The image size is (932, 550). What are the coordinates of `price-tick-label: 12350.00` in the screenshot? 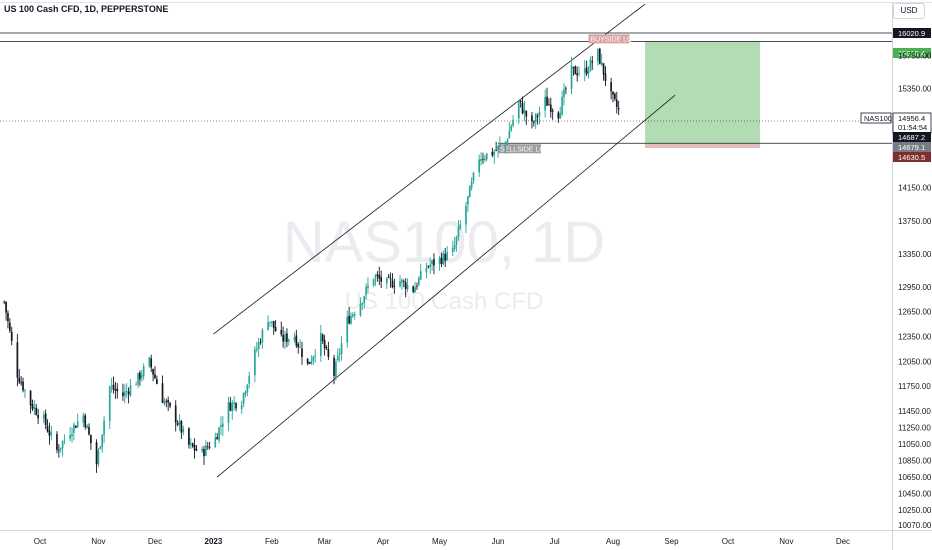 It's located at (915, 336).